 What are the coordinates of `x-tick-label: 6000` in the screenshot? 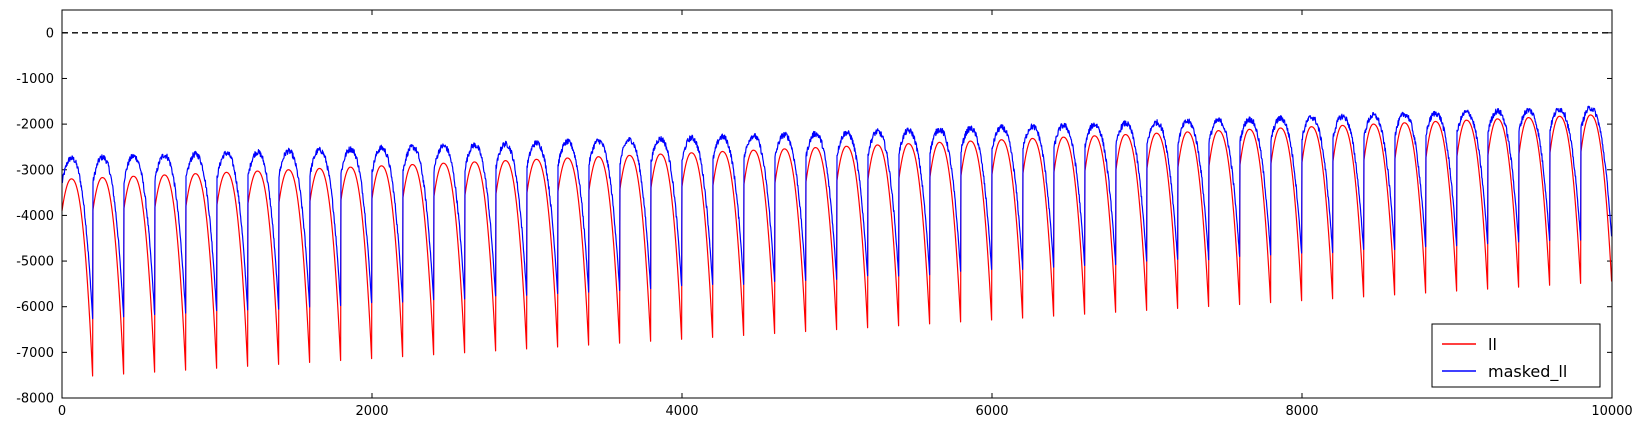 It's located at (991, 411).